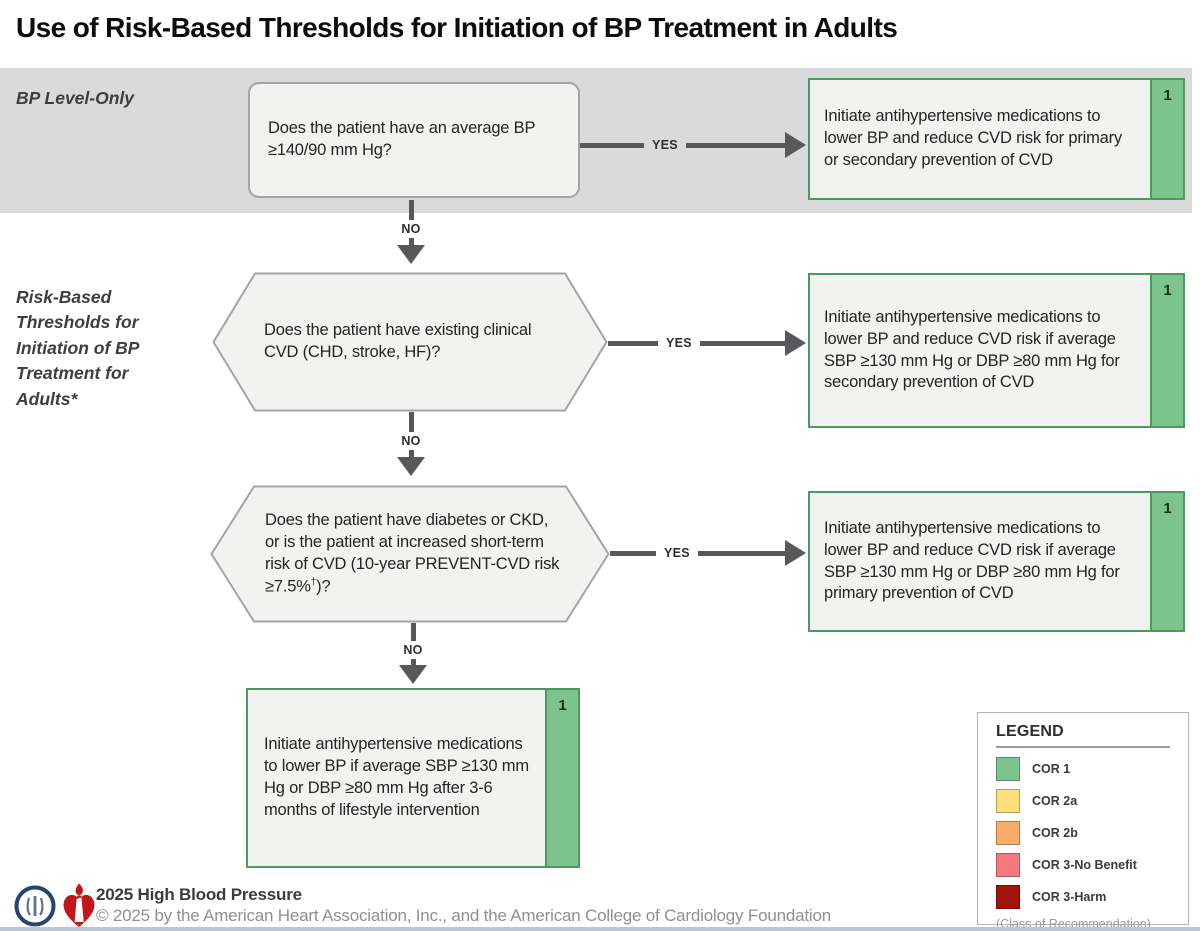 This screenshot has width=1200, height=931. Describe the element at coordinates (1069, 897) in the screenshot. I see `legend-item-label: COR 3-Harm` at that location.